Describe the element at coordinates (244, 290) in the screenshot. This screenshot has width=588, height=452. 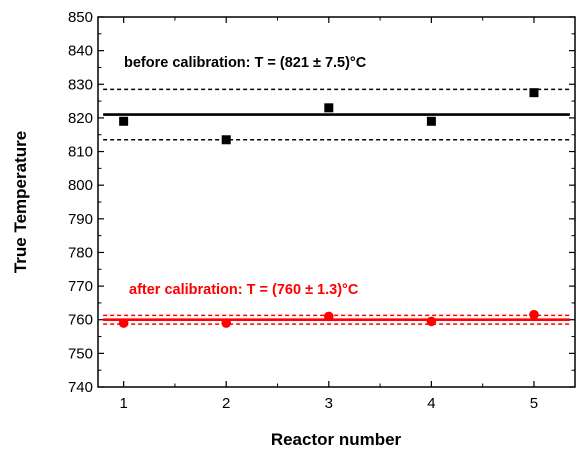
I see `annotation-after: after calibration: T = (760 ± 1.3)°C` at that location.